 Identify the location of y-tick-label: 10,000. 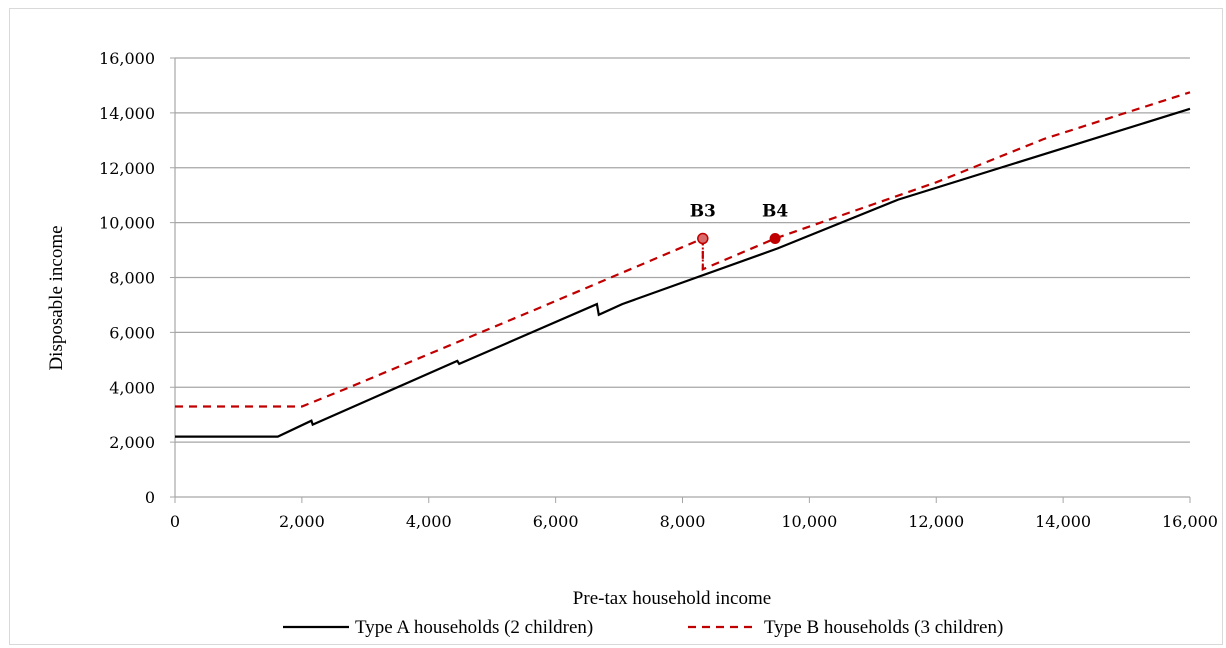
(127, 223).